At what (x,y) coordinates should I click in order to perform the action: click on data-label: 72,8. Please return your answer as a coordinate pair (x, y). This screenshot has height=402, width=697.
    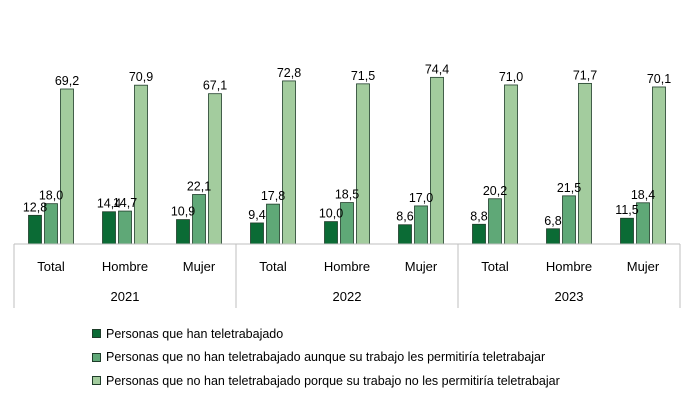
    Looking at the image, I should click on (289, 73).